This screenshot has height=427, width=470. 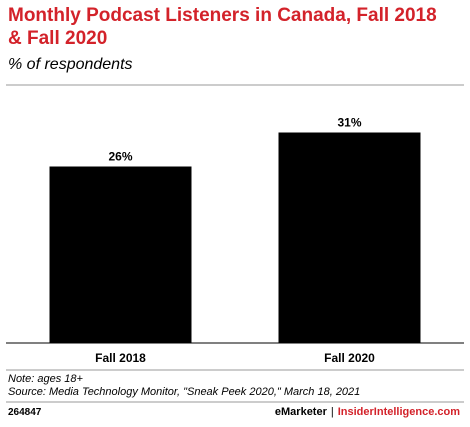 What do you see at coordinates (120, 254) in the screenshot?
I see `bar-fall-2018` at bounding box center [120, 254].